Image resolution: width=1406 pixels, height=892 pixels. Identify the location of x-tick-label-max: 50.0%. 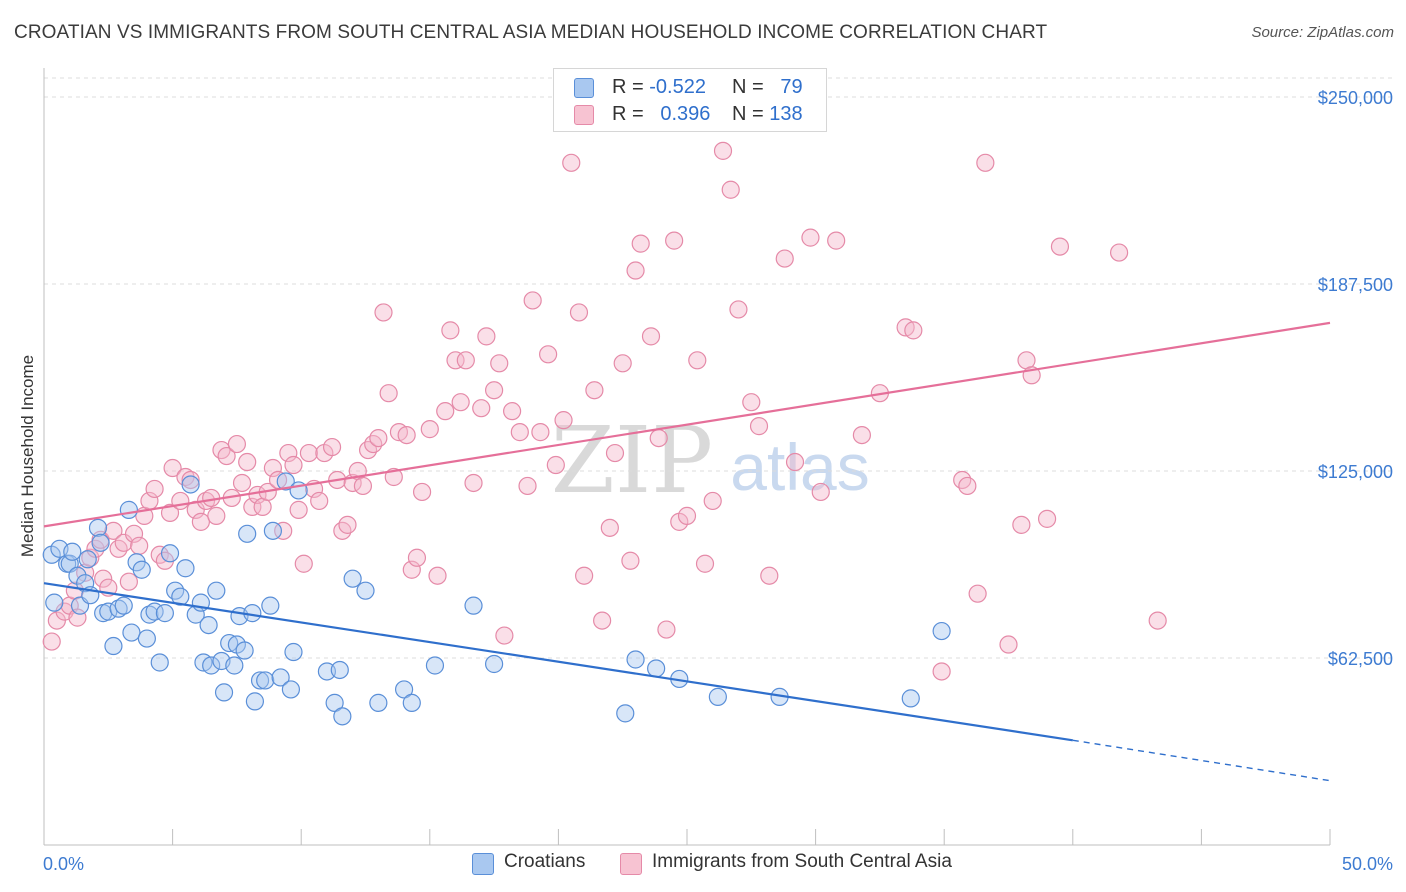
(1367, 864).